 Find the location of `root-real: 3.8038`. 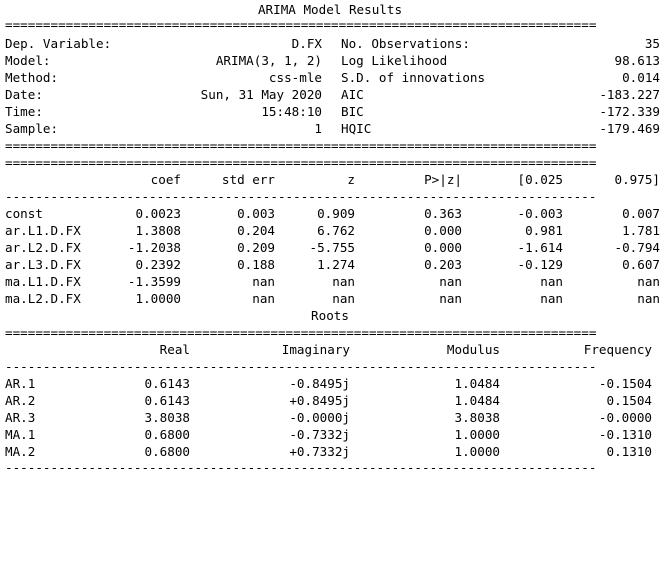

root-real: 3.8038 is located at coordinates (167, 417).